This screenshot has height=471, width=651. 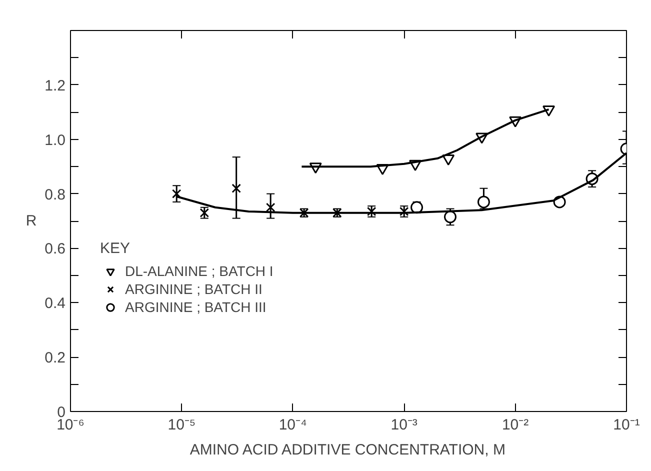 I want to click on x-tick-label: 10⁻¹, so click(x=626, y=425).